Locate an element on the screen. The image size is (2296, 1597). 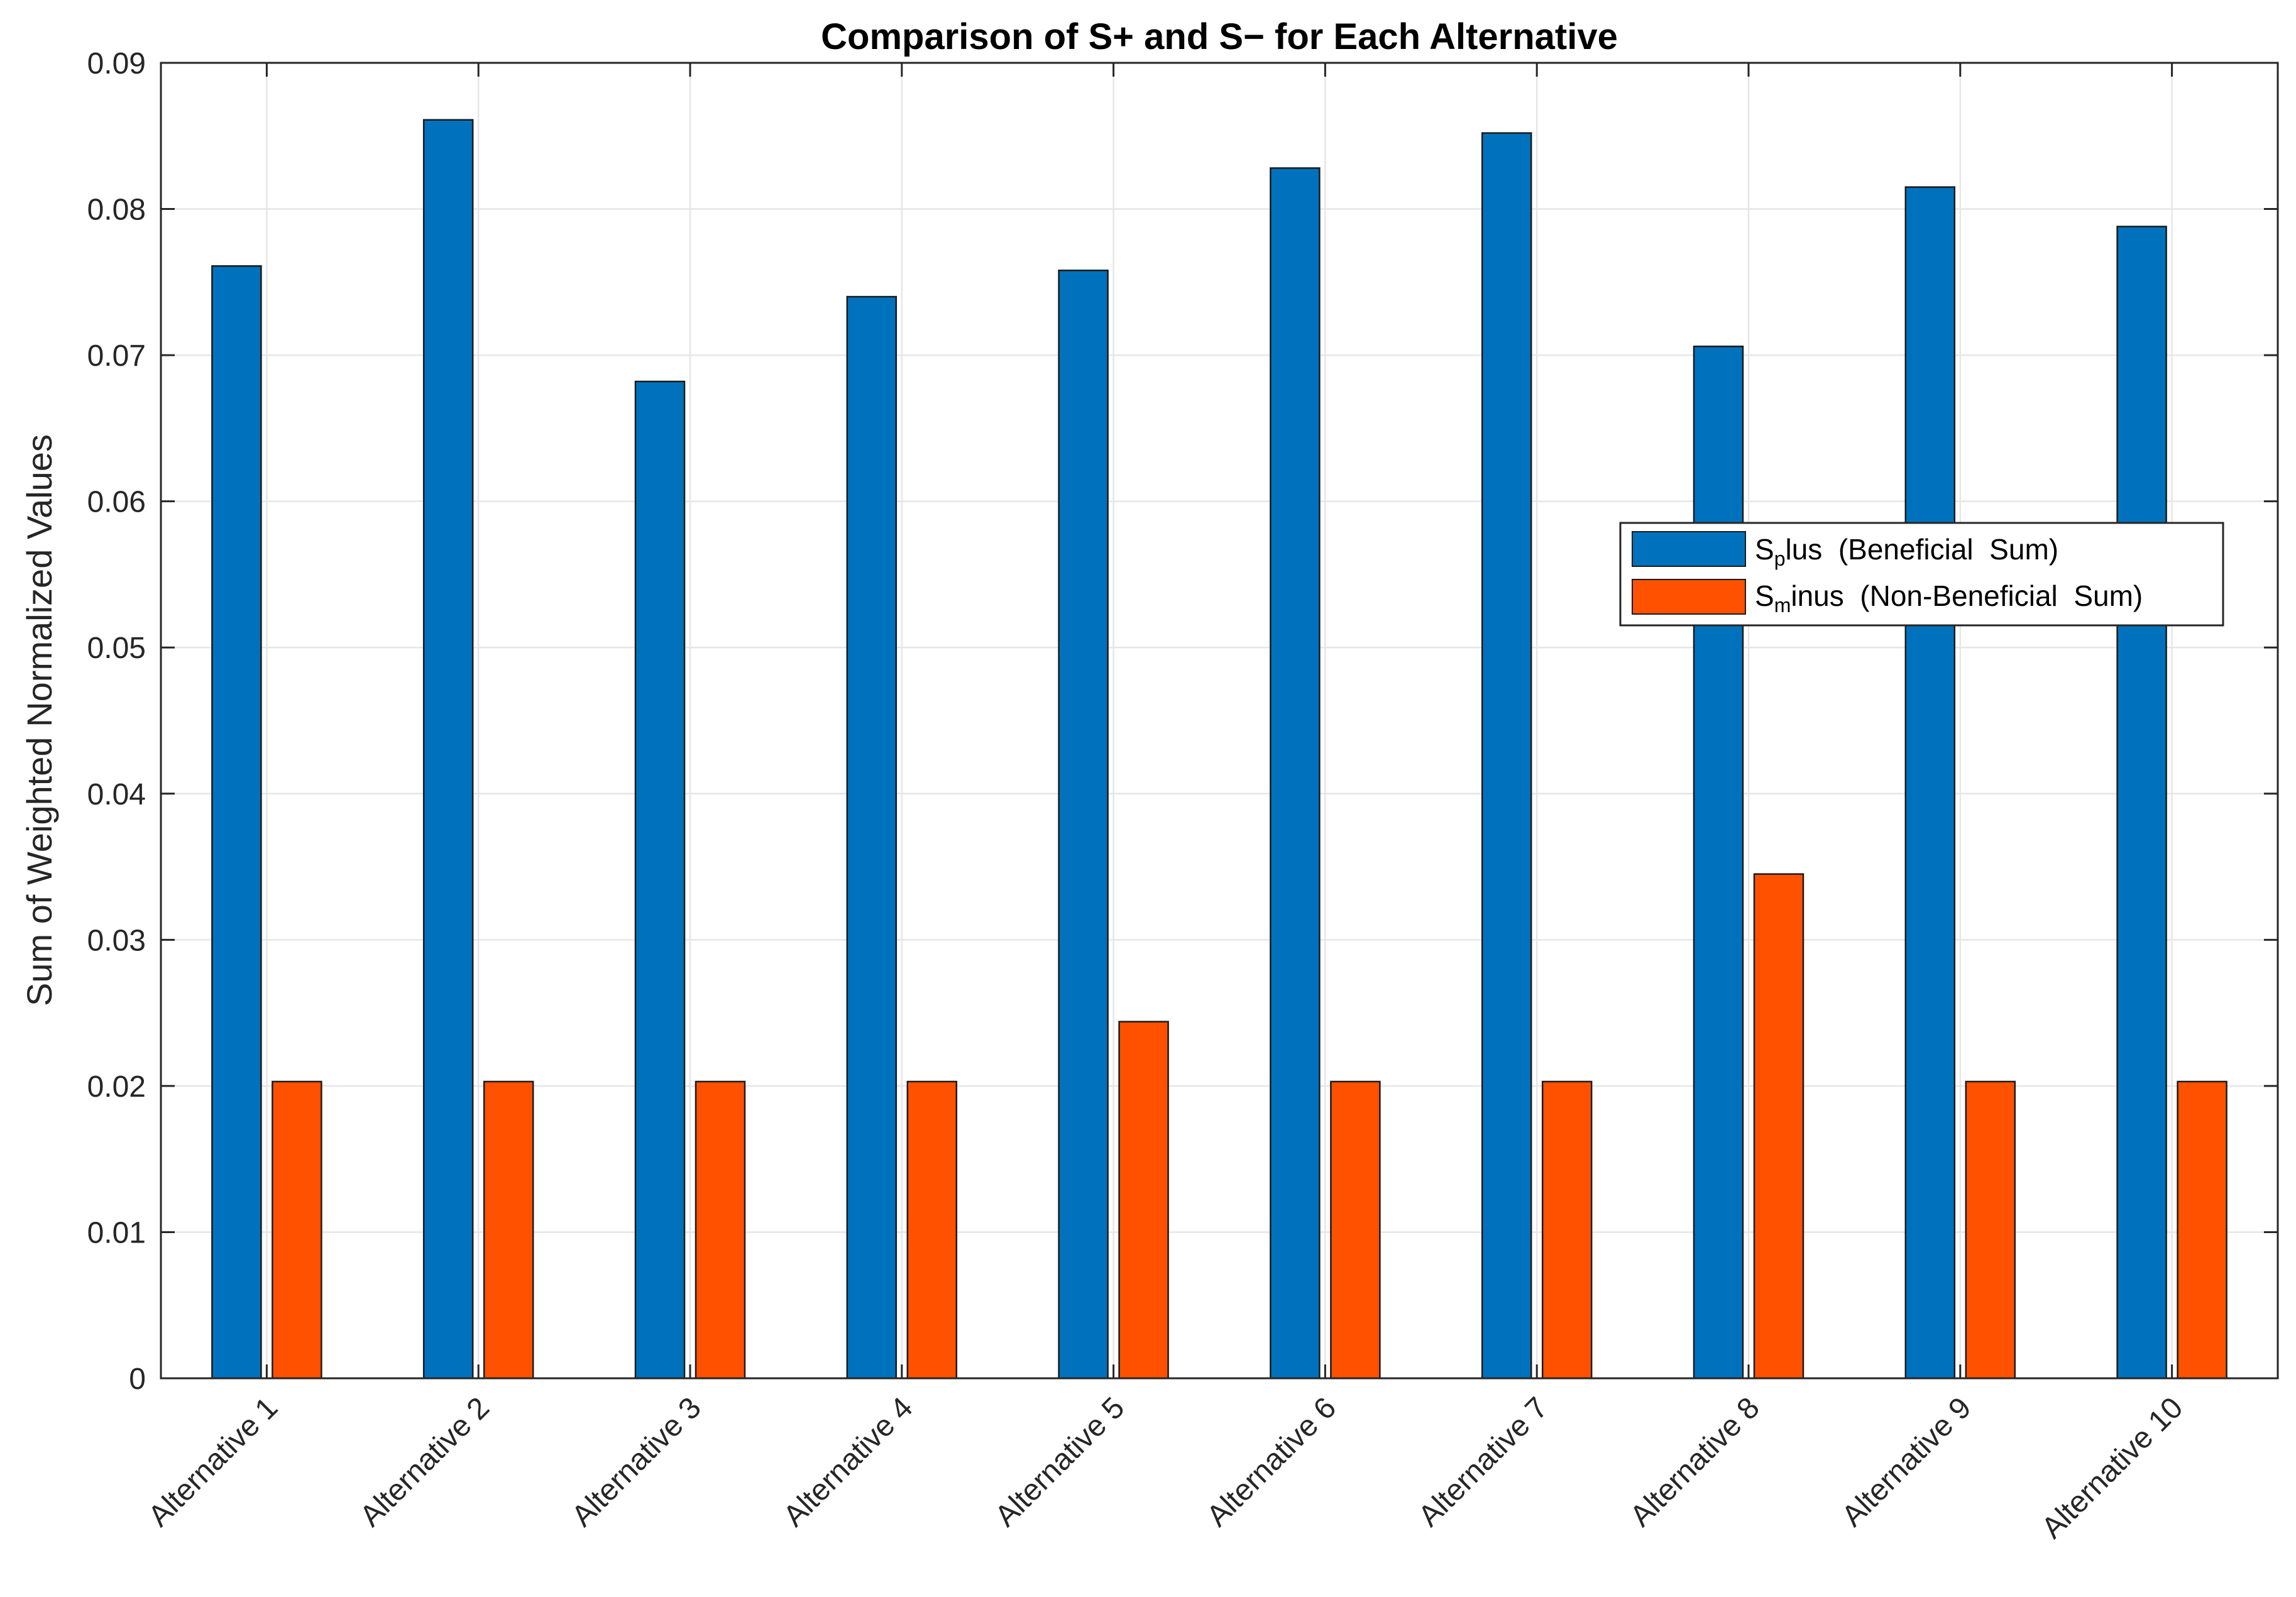
y-tick-label: 0.03 is located at coordinates (116, 940).